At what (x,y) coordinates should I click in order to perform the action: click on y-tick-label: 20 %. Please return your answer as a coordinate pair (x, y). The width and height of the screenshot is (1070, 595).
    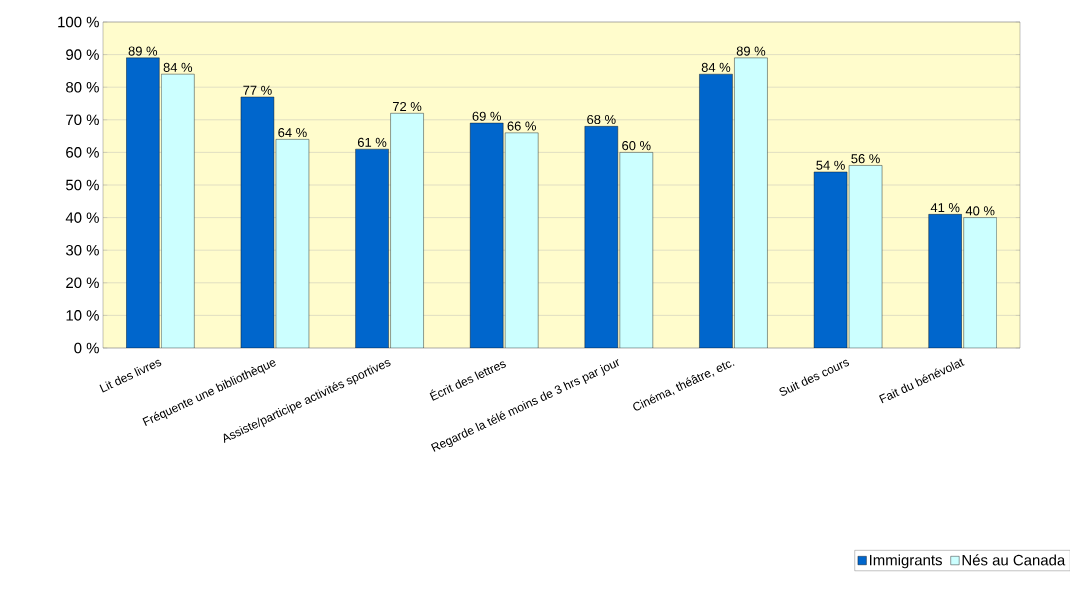
    Looking at the image, I should click on (82, 283).